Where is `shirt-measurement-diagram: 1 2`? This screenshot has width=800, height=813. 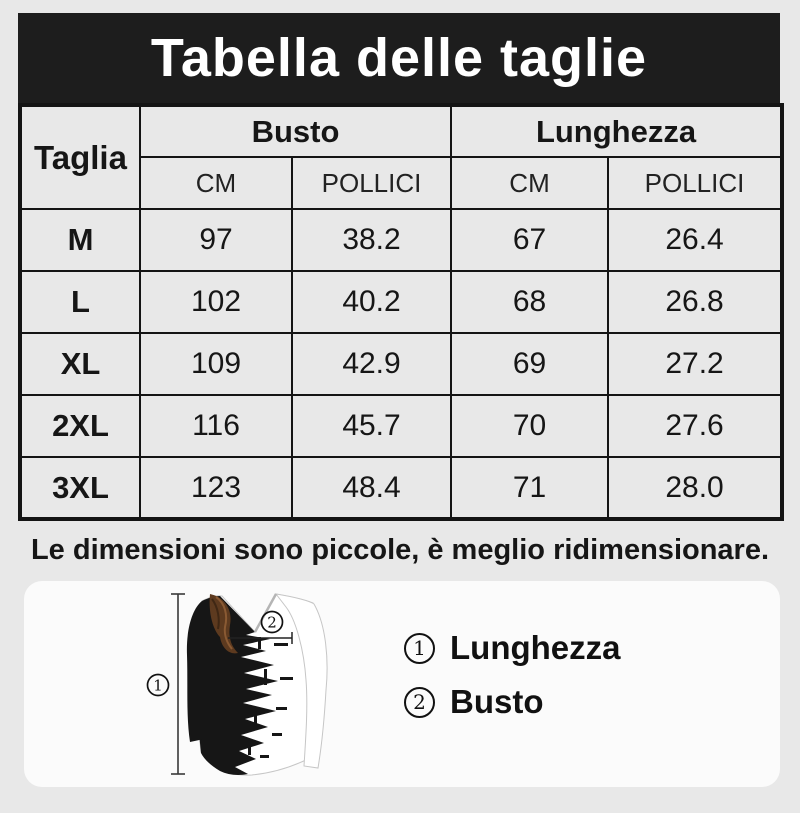 shirt-measurement-diagram: 1 2 is located at coordinates (237, 684).